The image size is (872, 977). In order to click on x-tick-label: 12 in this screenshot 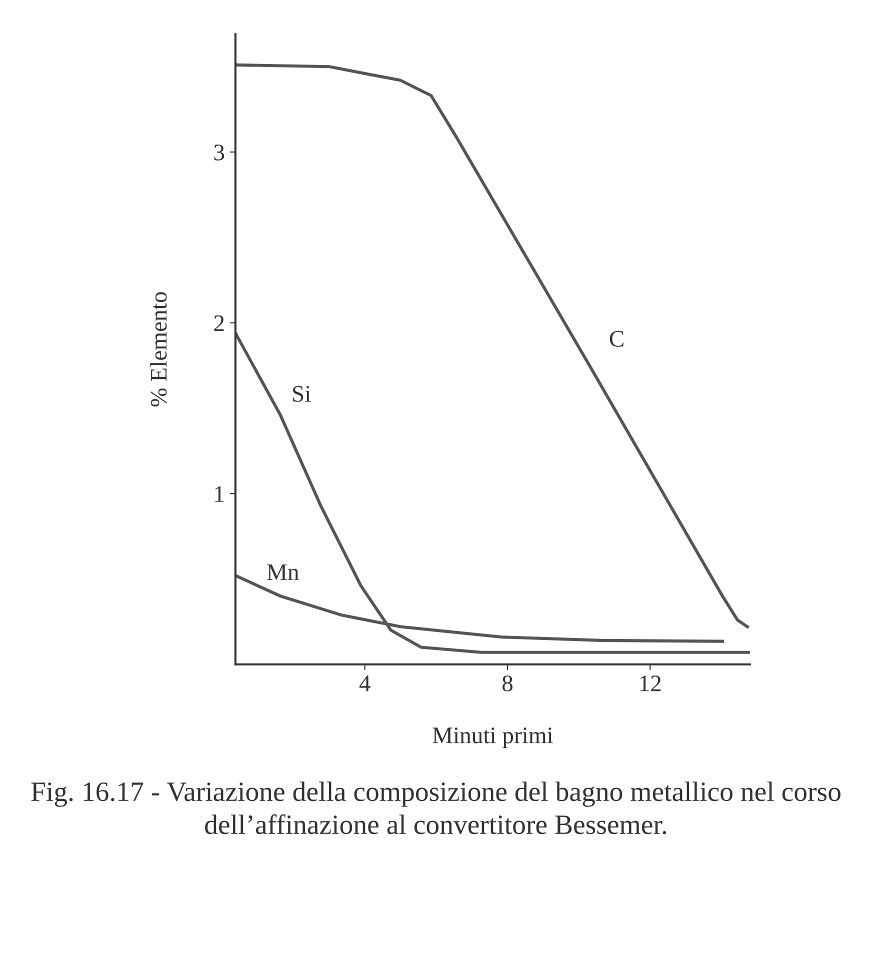, I will do `click(650, 684)`.